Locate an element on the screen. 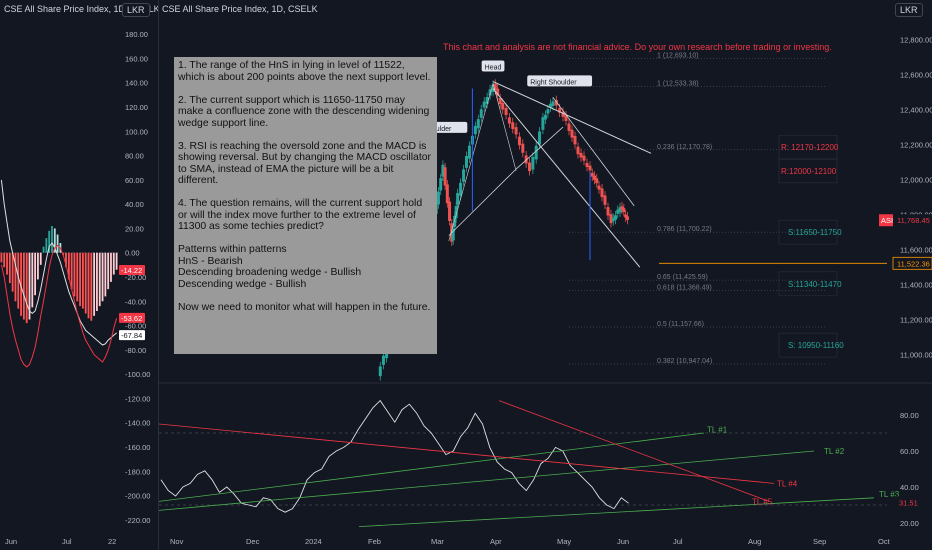  rsi-y-tick-label: 20.00 is located at coordinates (909, 523).